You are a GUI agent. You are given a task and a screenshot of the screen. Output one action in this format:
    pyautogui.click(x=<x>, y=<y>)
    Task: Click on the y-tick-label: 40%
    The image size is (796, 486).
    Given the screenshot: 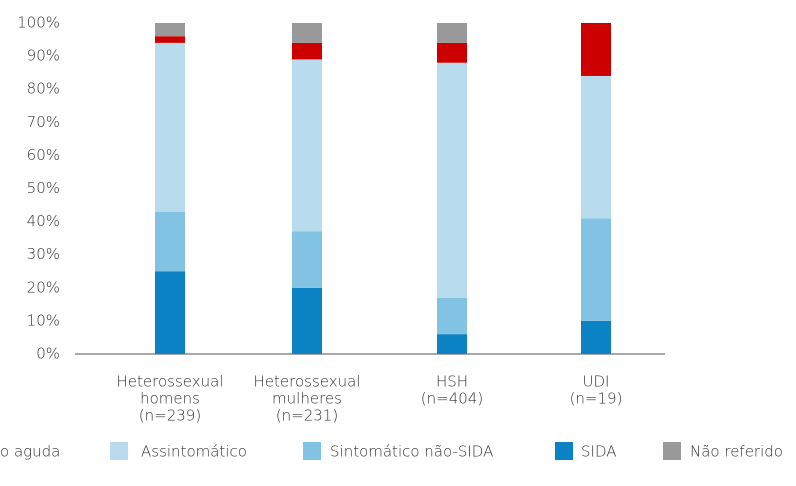 What is the action you would take?
    pyautogui.click(x=43, y=221)
    